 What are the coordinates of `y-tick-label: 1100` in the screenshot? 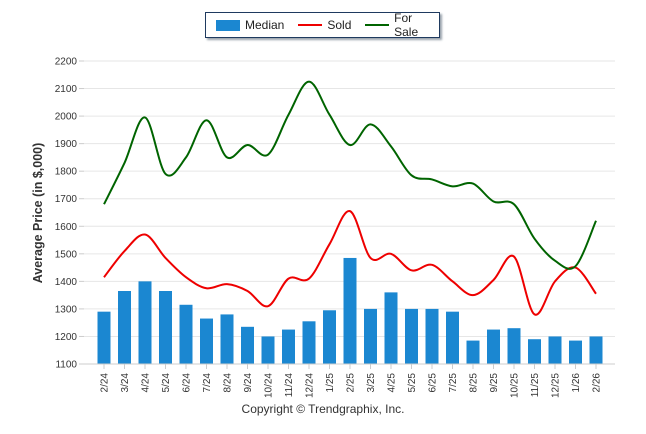 It's located at (66, 365).